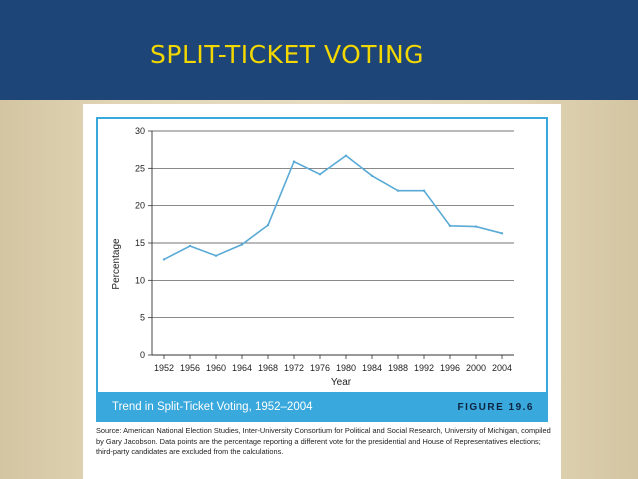 Image resolution: width=638 pixels, height=479 pixels. Describe the element at coordinates (346, 368) in the screenshot. I see `x-tick-label: 1980` at that location.